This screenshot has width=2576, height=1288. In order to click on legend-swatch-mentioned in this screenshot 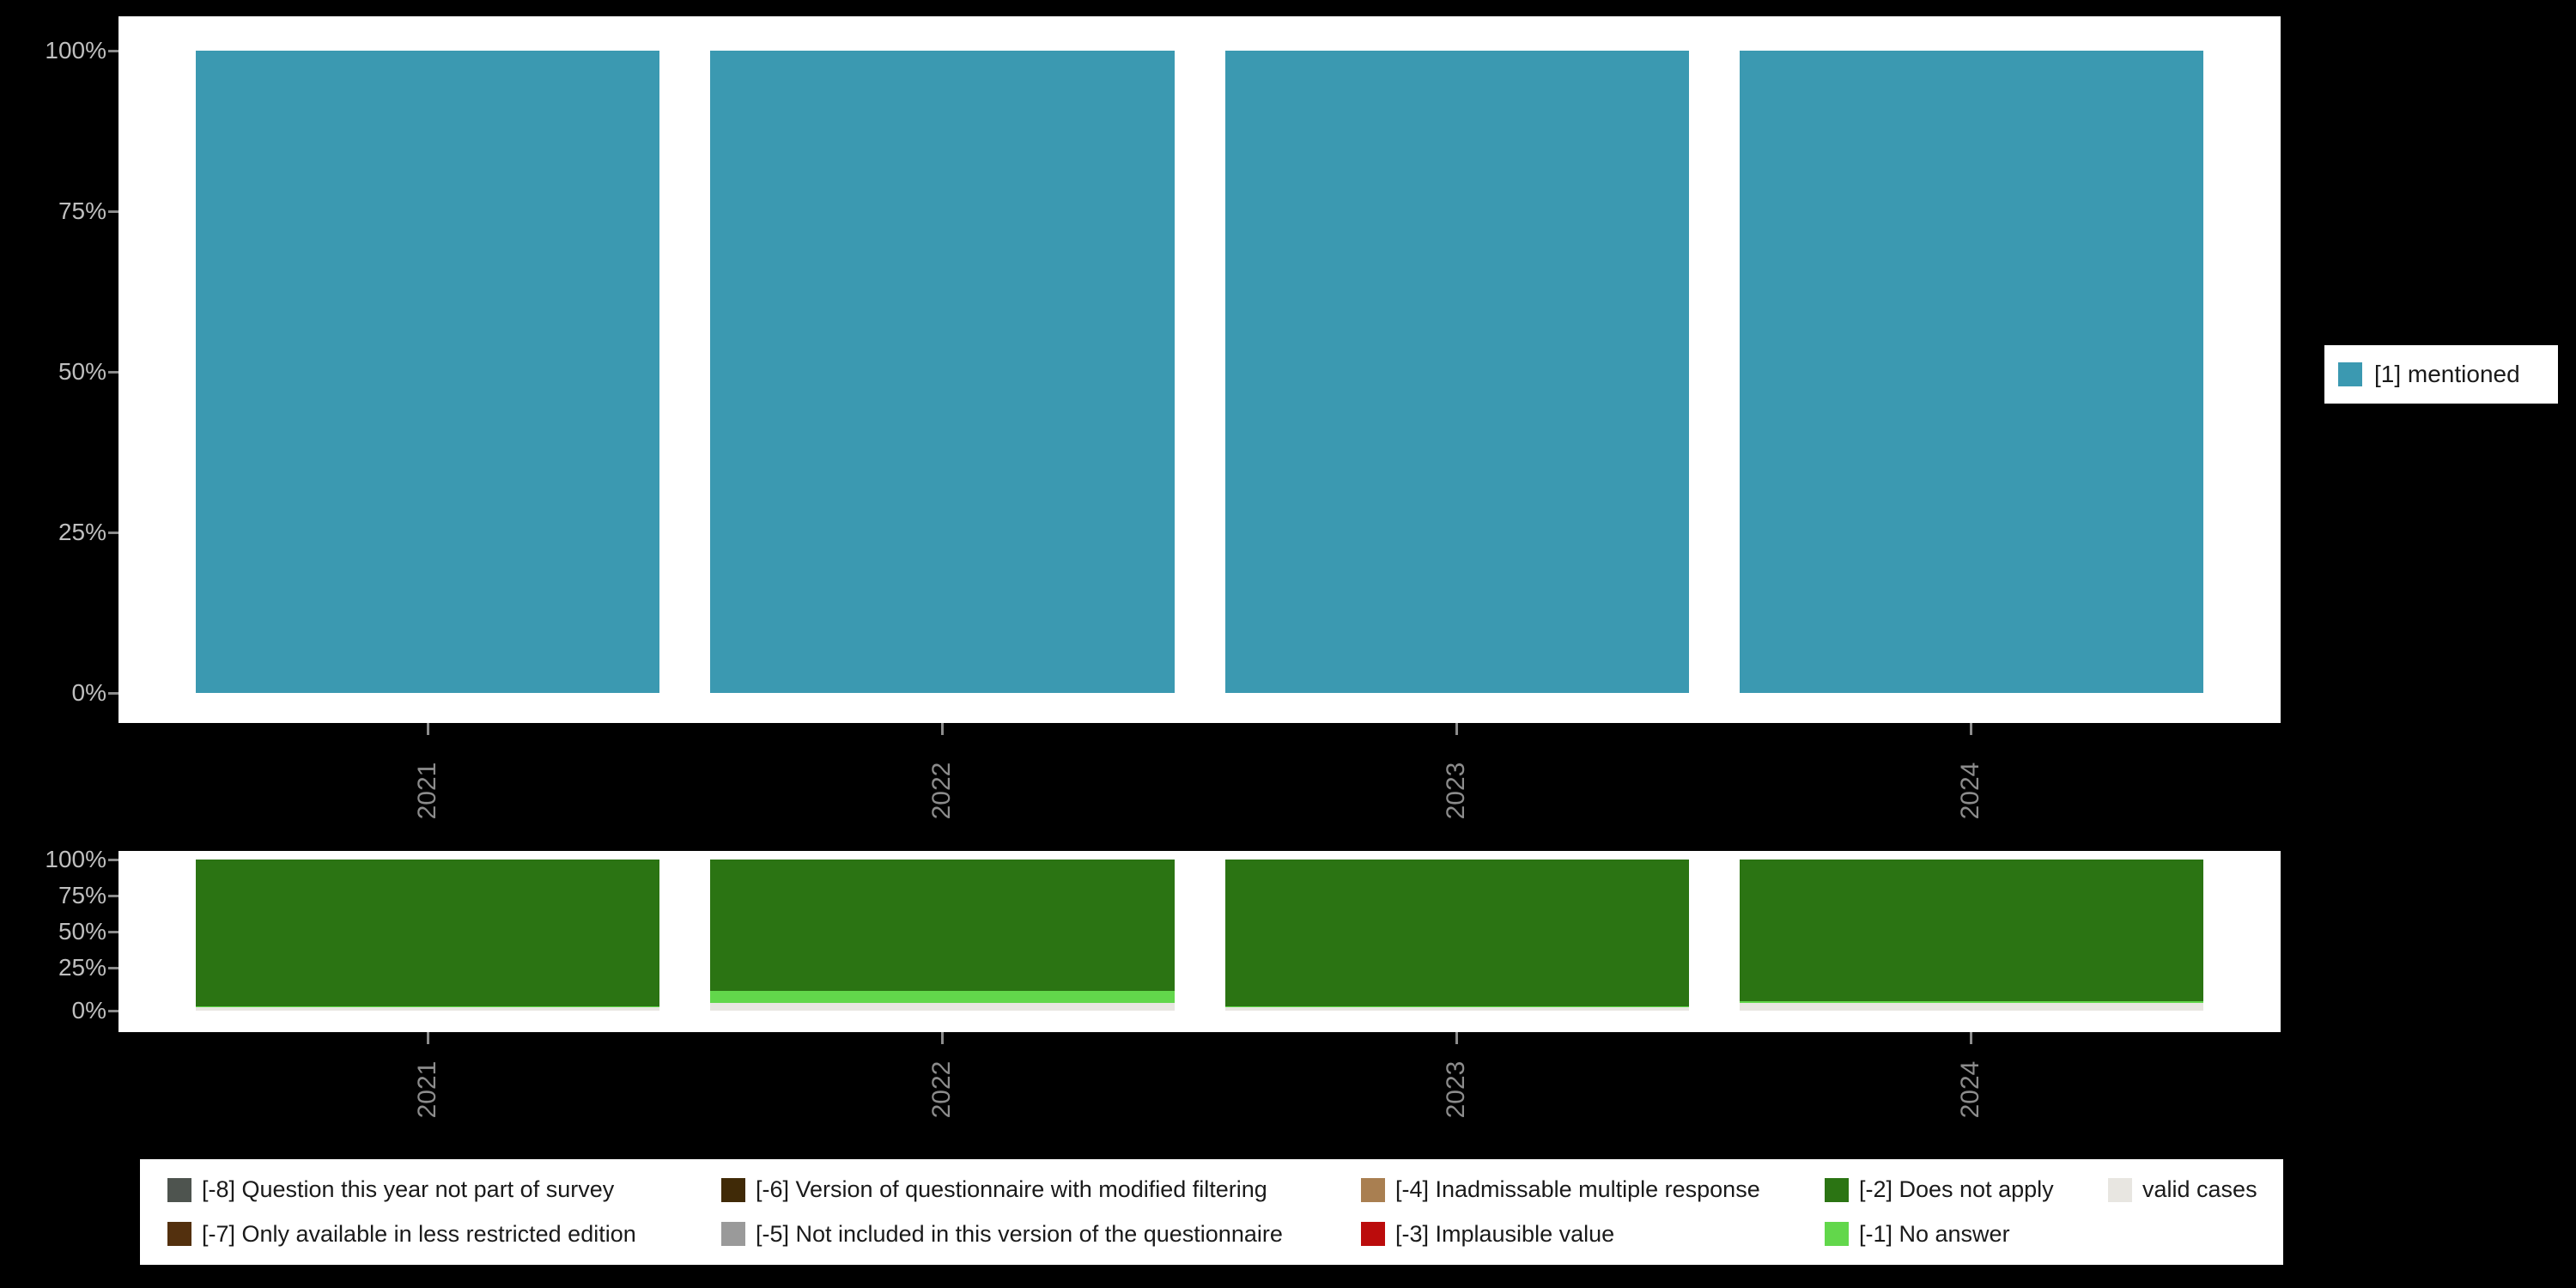, I will do `click(2350, 374)`.